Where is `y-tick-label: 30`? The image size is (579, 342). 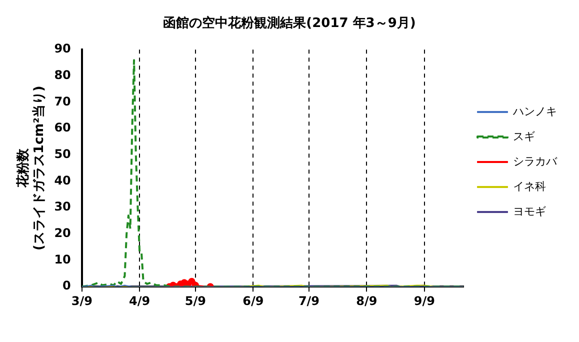
y-tick-label: 30 is located at coordinates (62, 207).